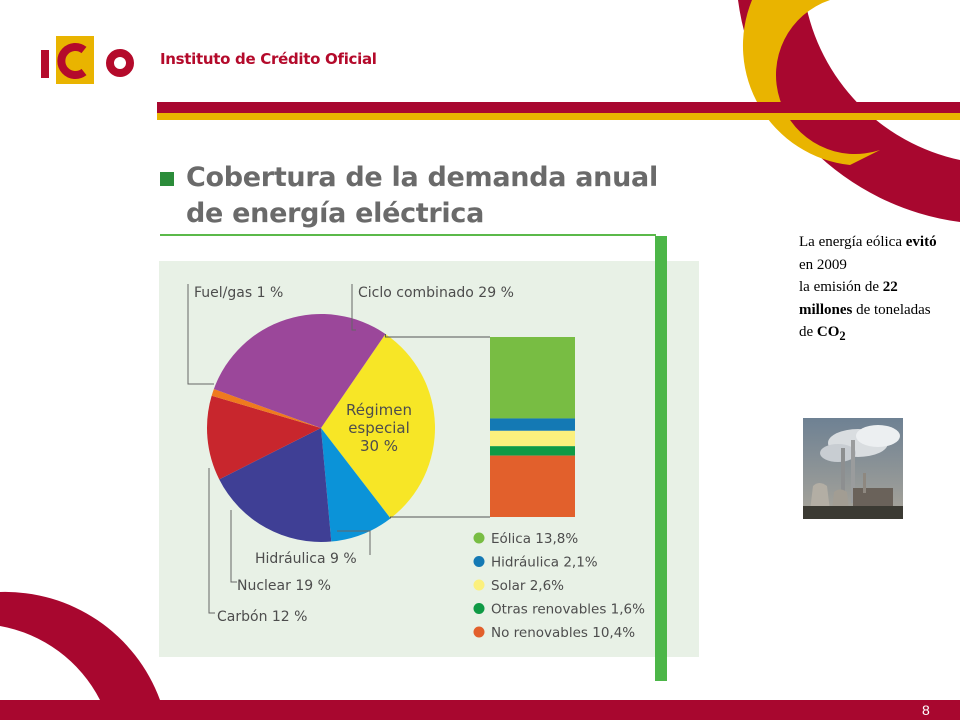  I want to click on org-name: Instituto de Crédito Oficial, so click(268, 59).